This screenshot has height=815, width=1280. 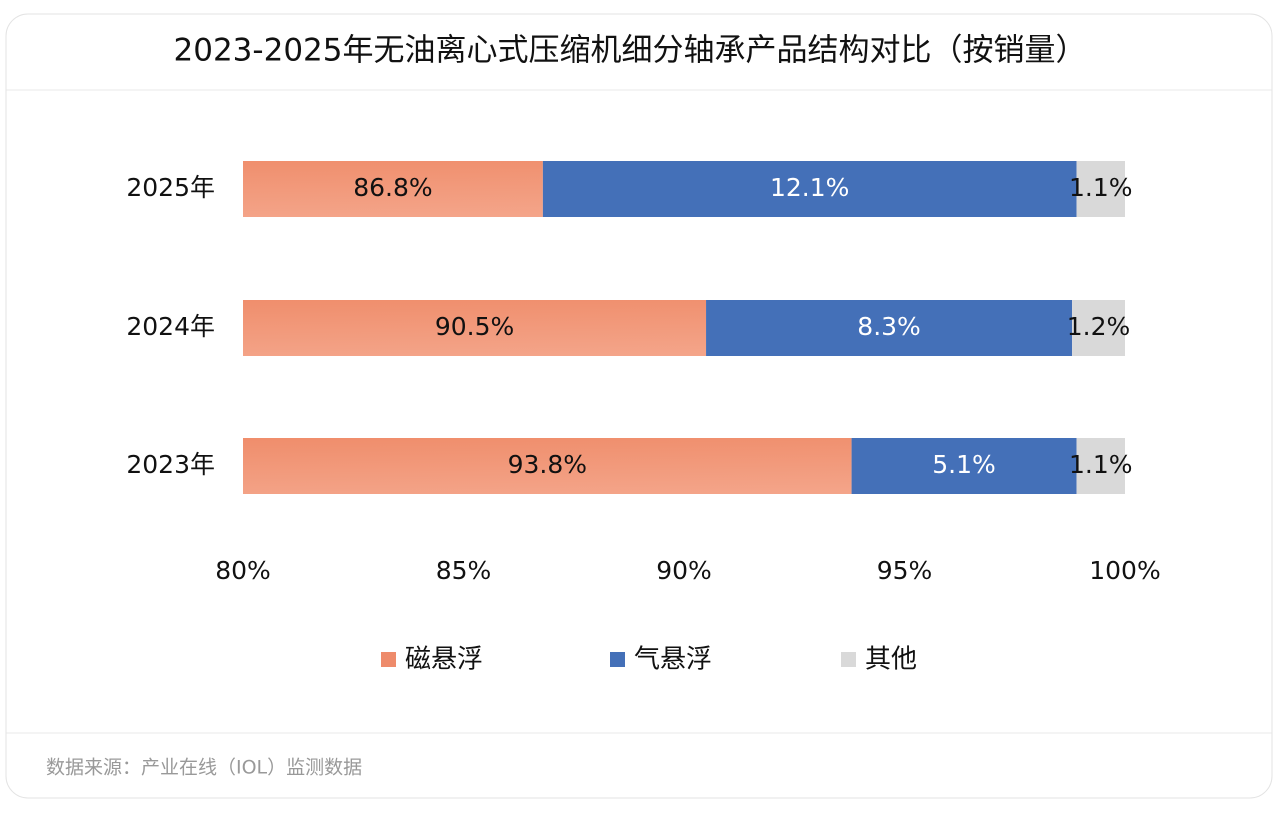 What do you see at coordinates (891, 660) in the screenshot?
I see `legend-label: 其他` at bounding box center [891, 660].